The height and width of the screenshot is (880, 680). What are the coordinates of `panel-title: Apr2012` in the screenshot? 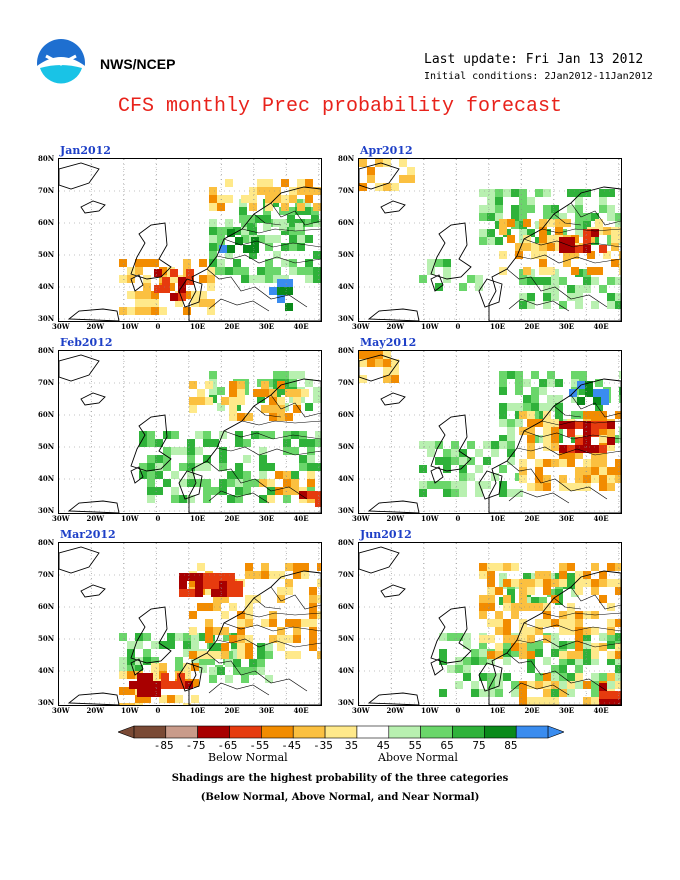 It's located at (386, 150).